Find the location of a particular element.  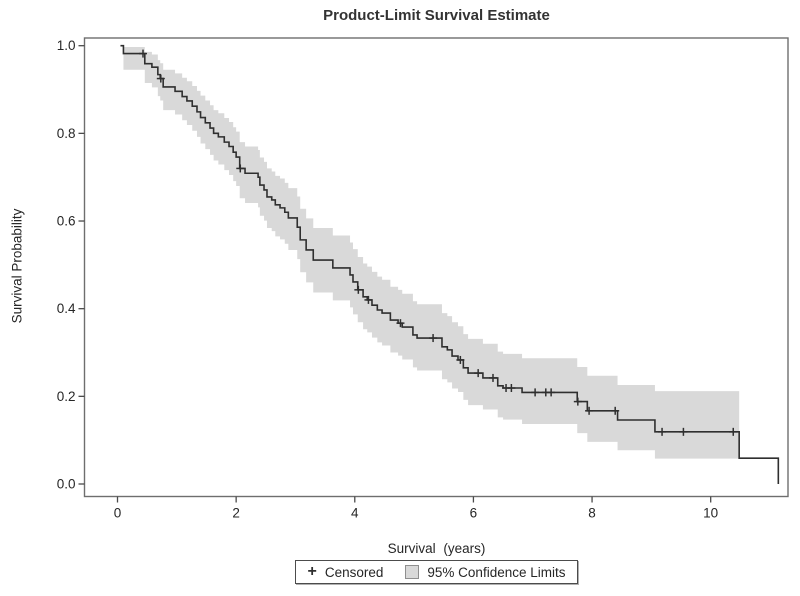

x-tick-label: 6 is located at coordinates (474, 513).